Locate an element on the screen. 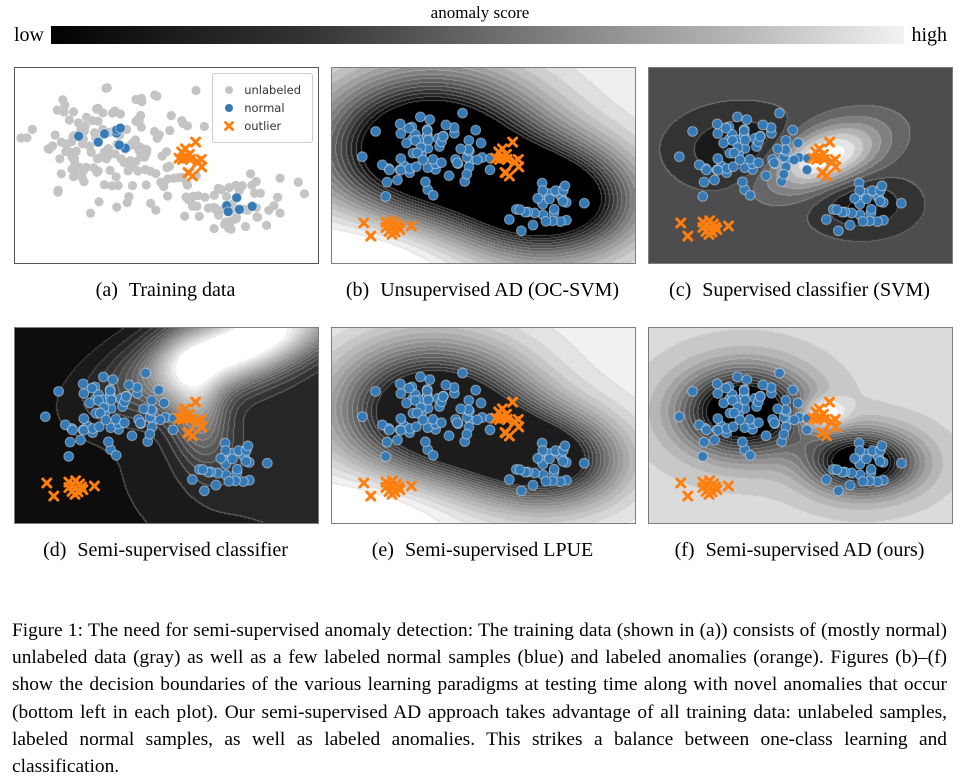 Image resolution: width=960 pixels, height=780 pixels. legend-unlabeled-marker-icon is located at coordinates (229, 90).